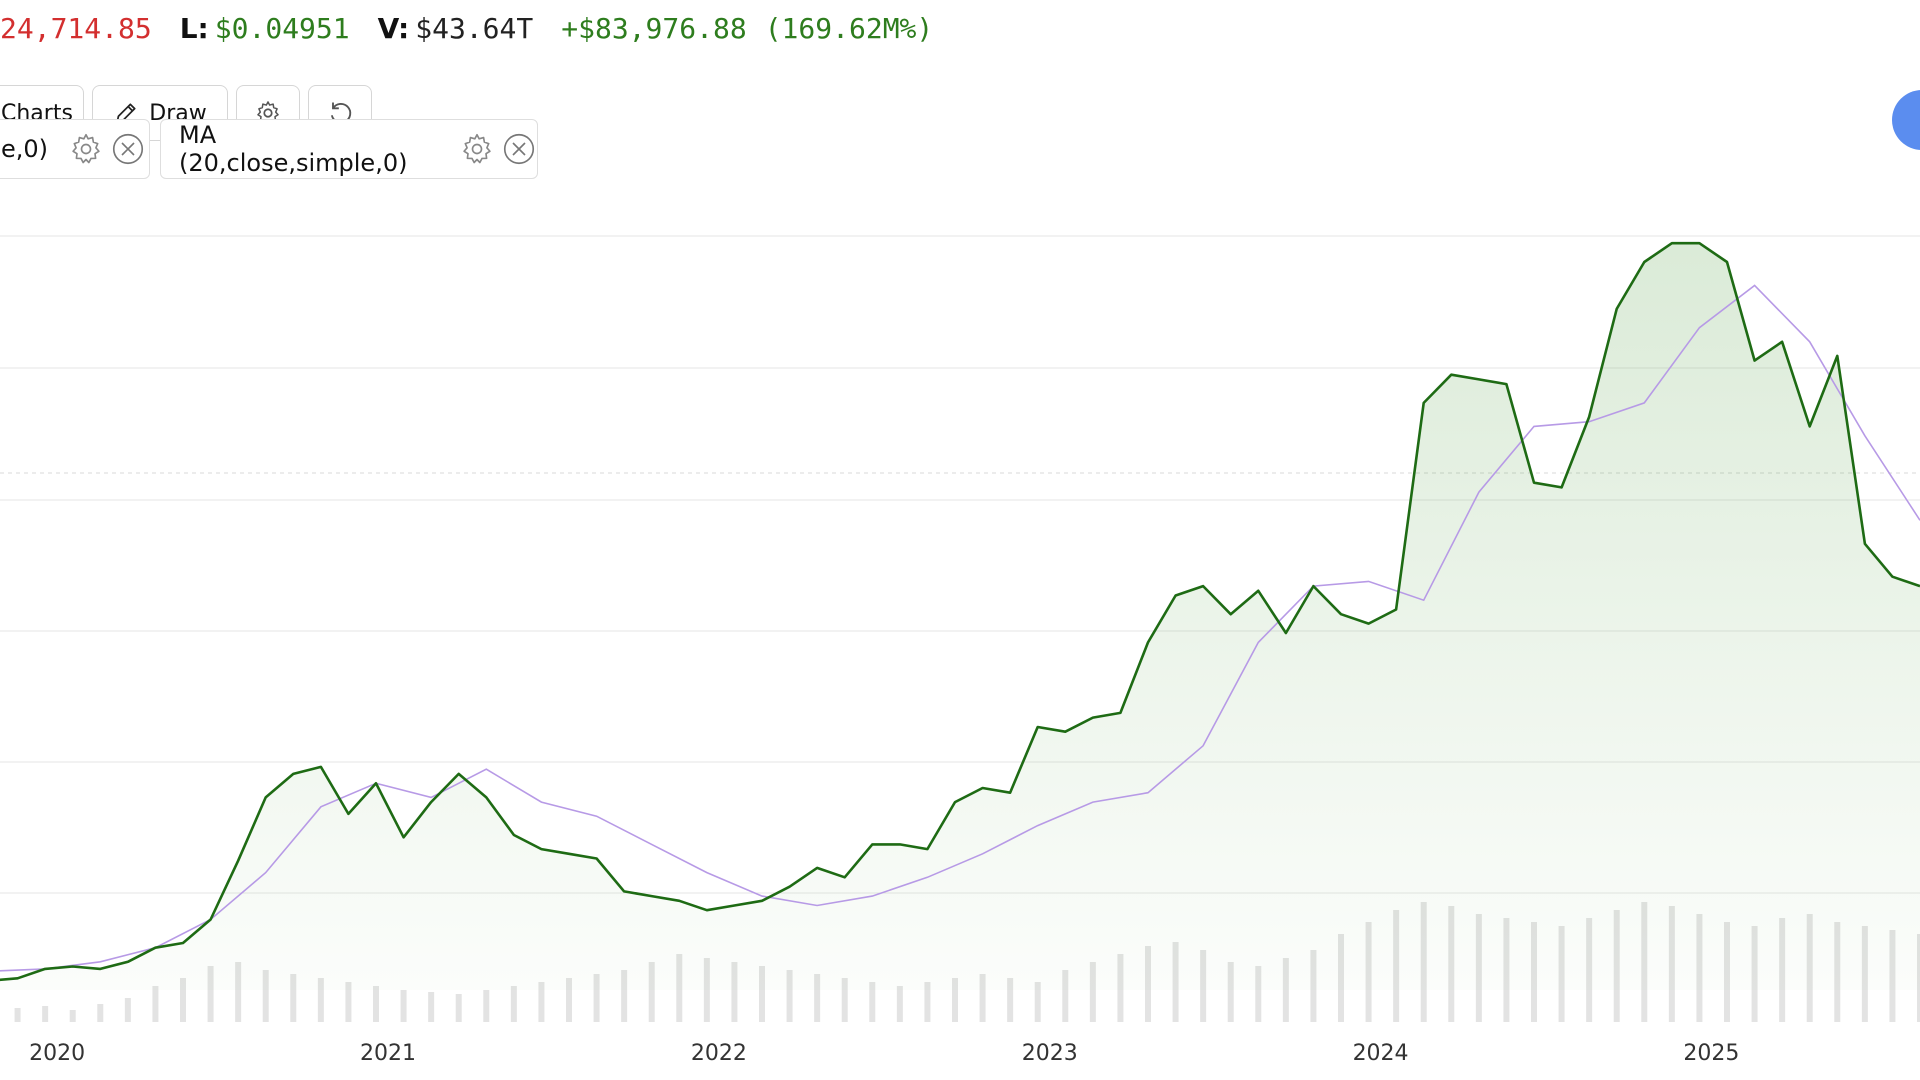  I want to click on high-value: 24,714.85, so click(76, 28).